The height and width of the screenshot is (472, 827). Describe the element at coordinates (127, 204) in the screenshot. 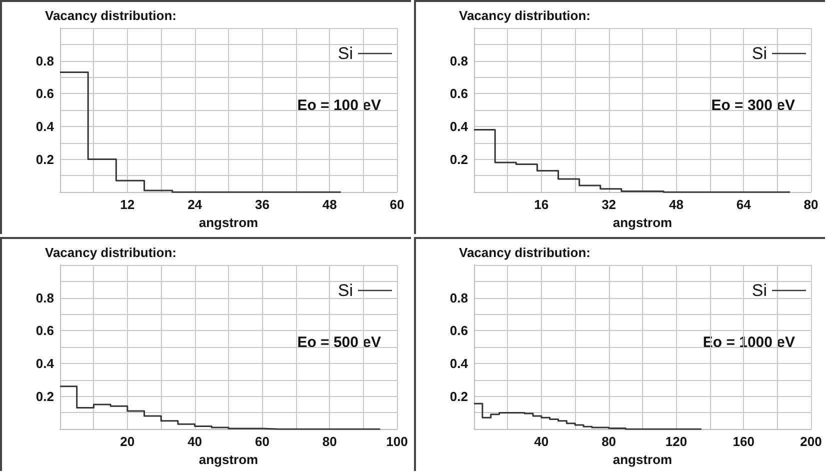

I see `x-tick-label: 12` at that location.